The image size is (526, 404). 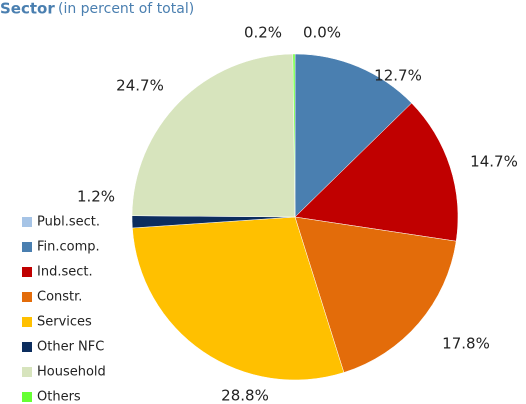 I want to click on legend-label: Ind.sect., so click(x=65, y=272).